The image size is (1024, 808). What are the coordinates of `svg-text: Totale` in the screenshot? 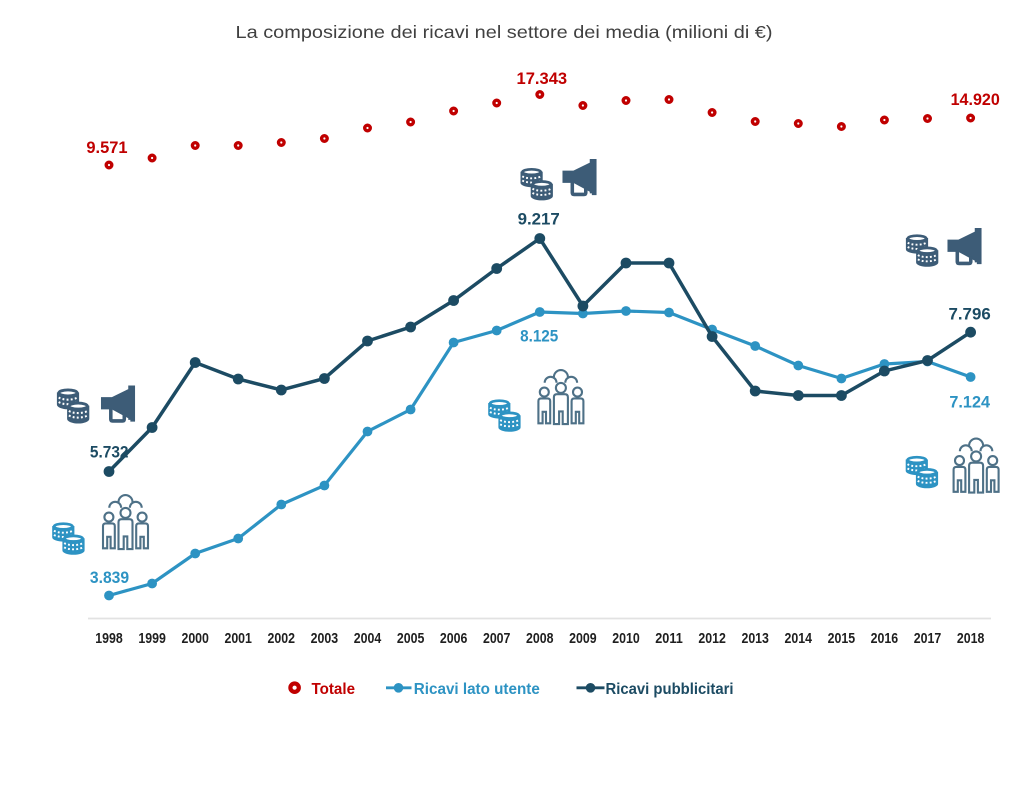 It's located at (334, 689).